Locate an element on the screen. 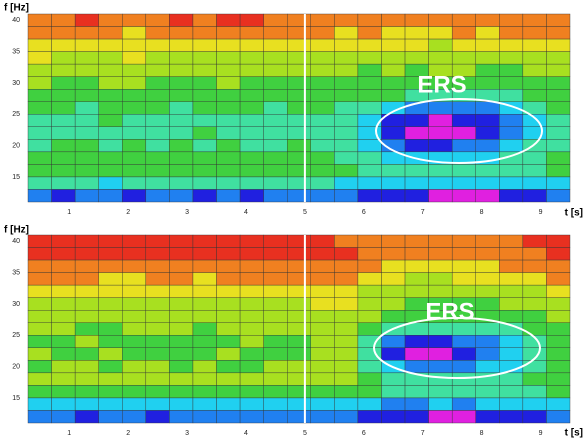  y-tick-label: 35 is located at coordinates (16, 51).